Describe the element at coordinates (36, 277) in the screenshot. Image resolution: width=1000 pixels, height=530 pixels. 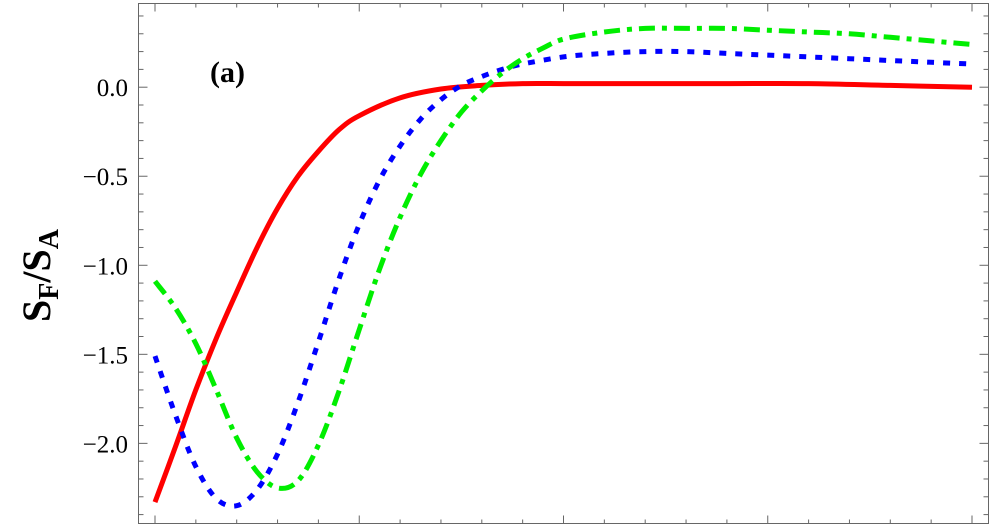
I see `y-label-slash: /` at that location.